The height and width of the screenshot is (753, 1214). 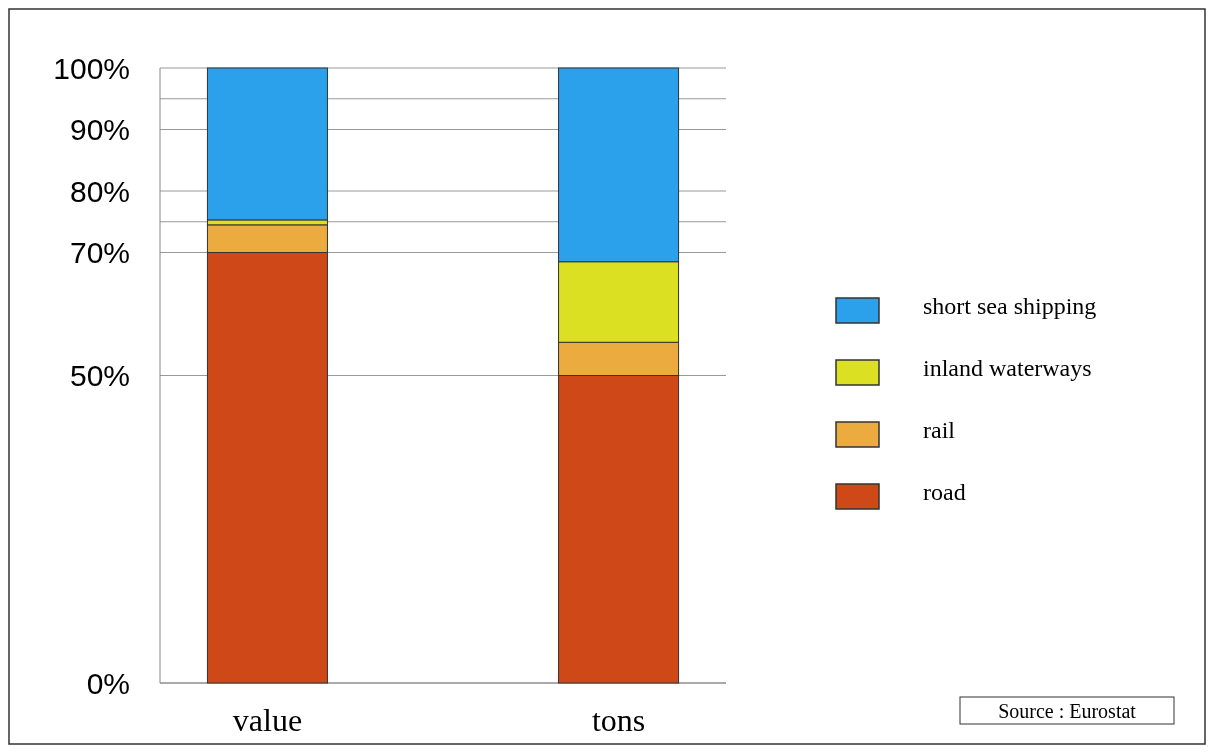 What do you see at coordinates (99, 375) in the screenshot?
I see `y-tick-label: 50%` at bounding box center [99, 375].